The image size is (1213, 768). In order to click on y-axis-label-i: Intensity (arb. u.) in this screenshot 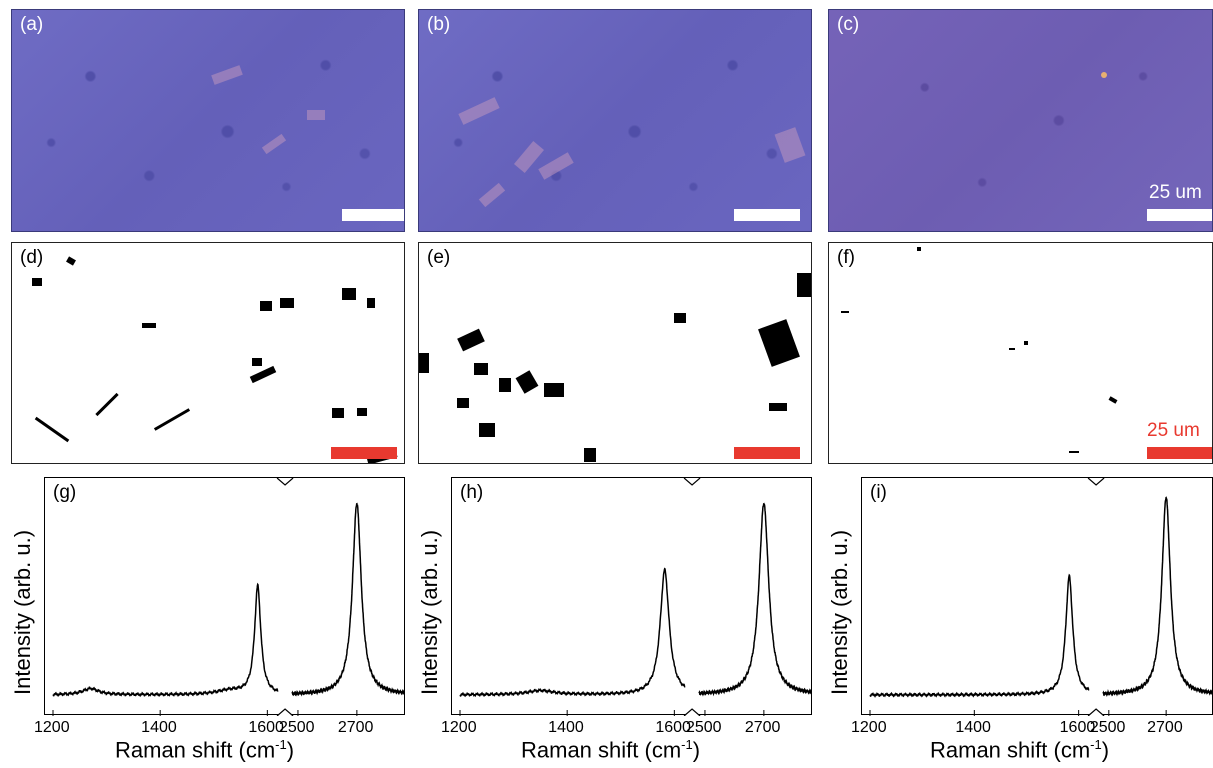, I will do `click(839, 612)`.